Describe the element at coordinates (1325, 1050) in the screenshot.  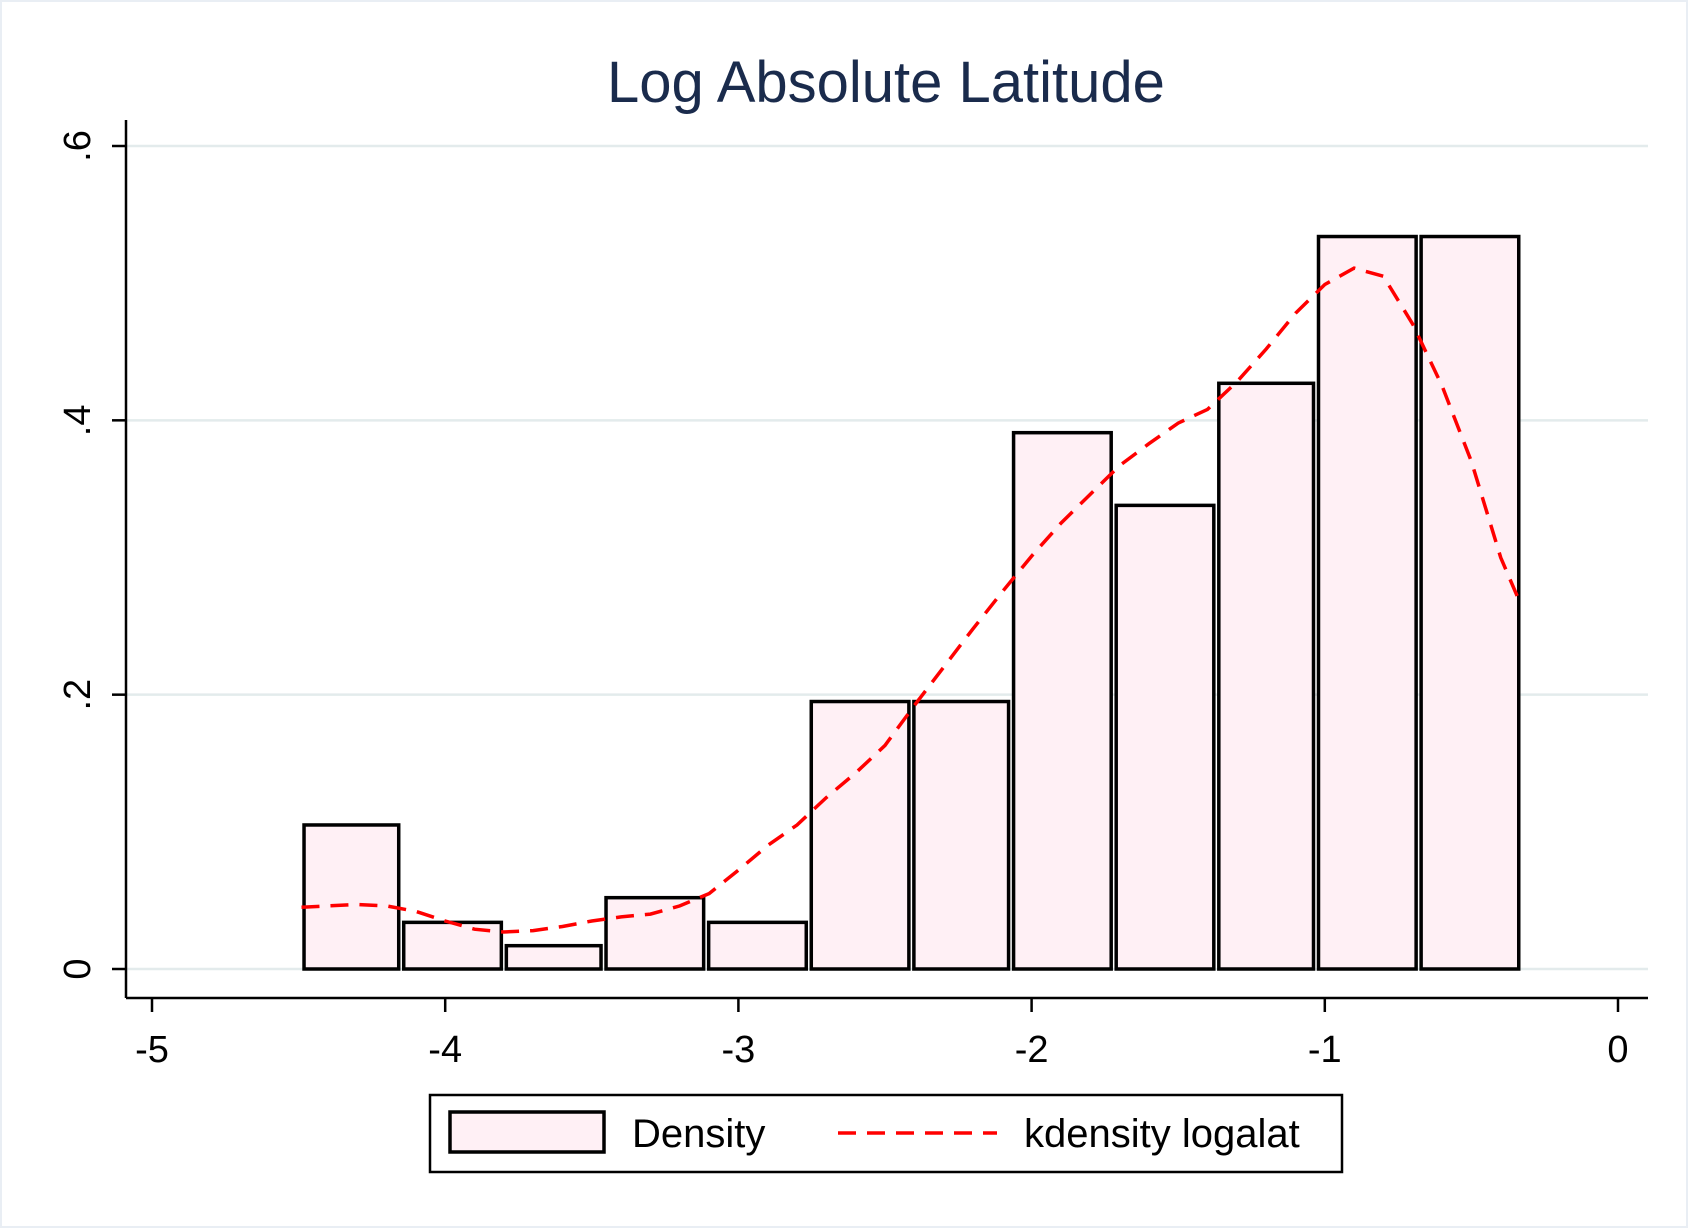
I see `x-tick-label: -1` at that location.